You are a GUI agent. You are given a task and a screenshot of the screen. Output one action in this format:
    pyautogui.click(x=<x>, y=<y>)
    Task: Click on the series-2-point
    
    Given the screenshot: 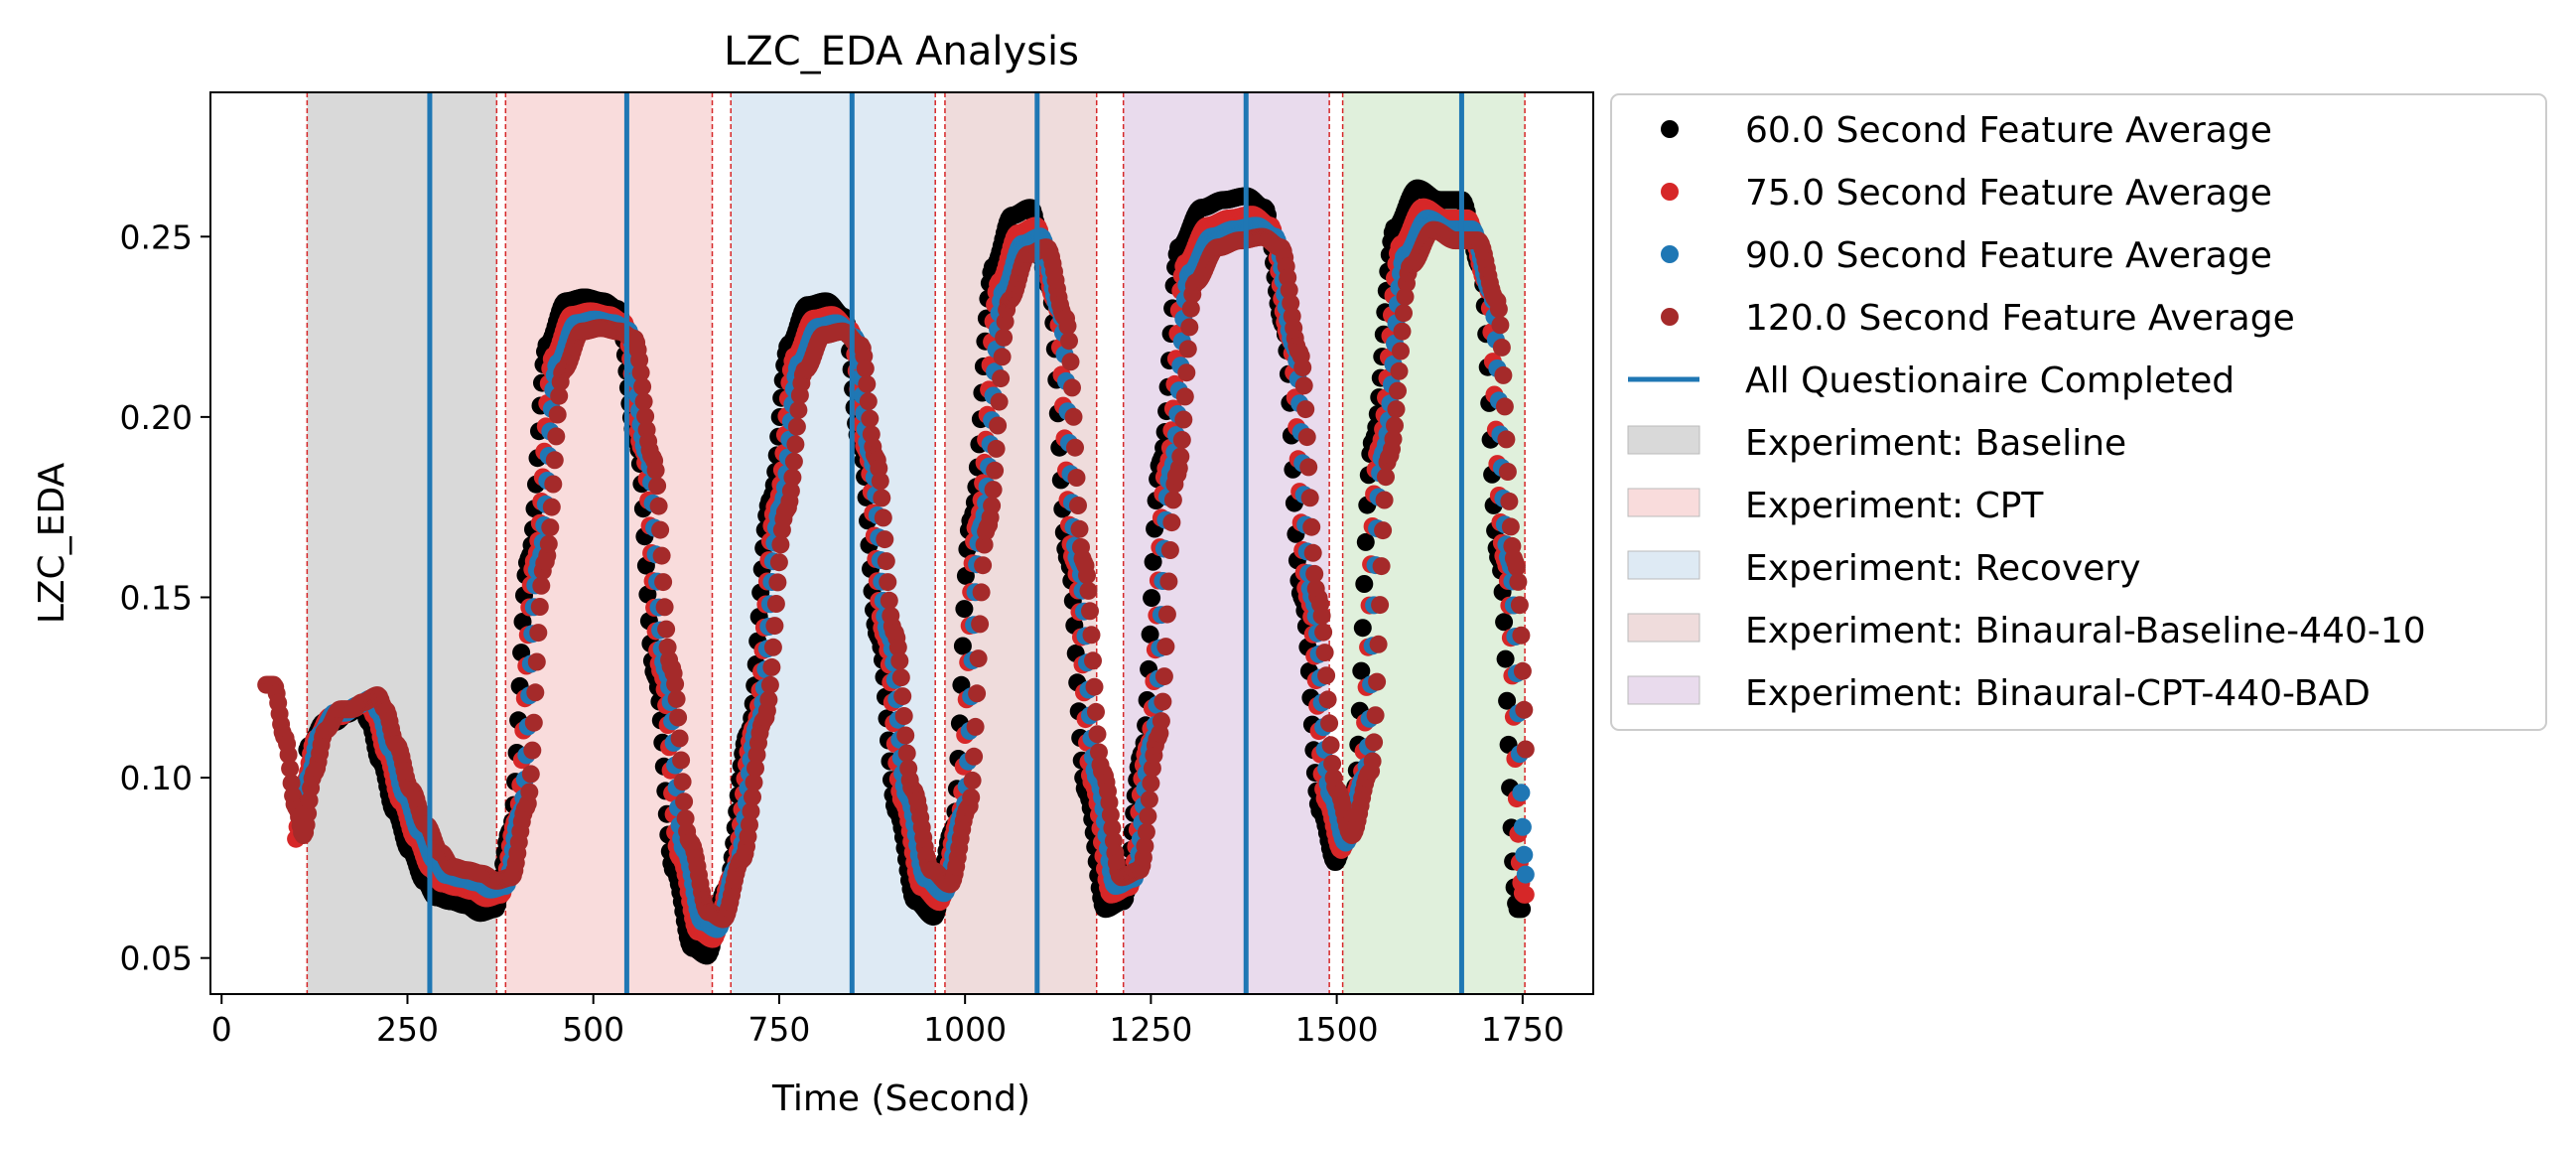 What is the action you would take?
    pyautogui.click(x=1523, y=827)
    